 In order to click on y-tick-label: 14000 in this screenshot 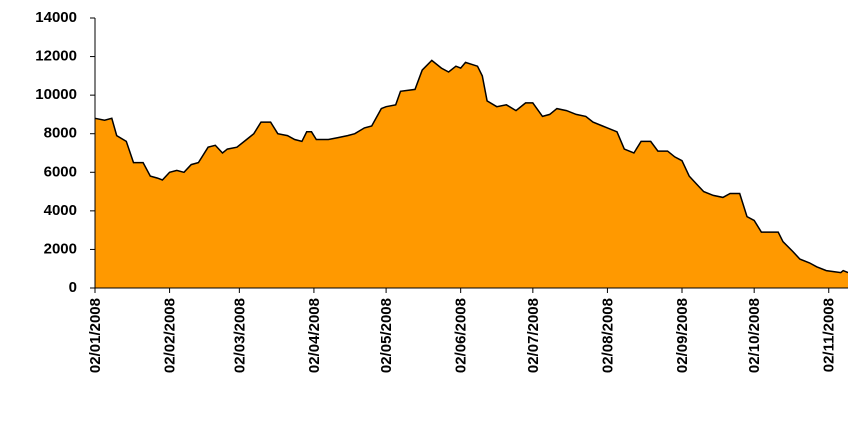, I will do `click(56, 17)`.